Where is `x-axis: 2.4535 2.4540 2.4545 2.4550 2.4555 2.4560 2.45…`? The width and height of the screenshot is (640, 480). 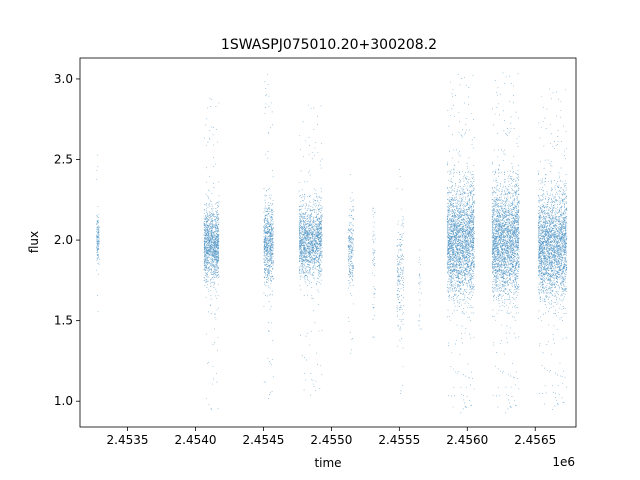 x-axis: 2.4535 2.4540 2.4545 2.4550 2.4555 2.4560 2.45… is located at coordinates (331, 437).